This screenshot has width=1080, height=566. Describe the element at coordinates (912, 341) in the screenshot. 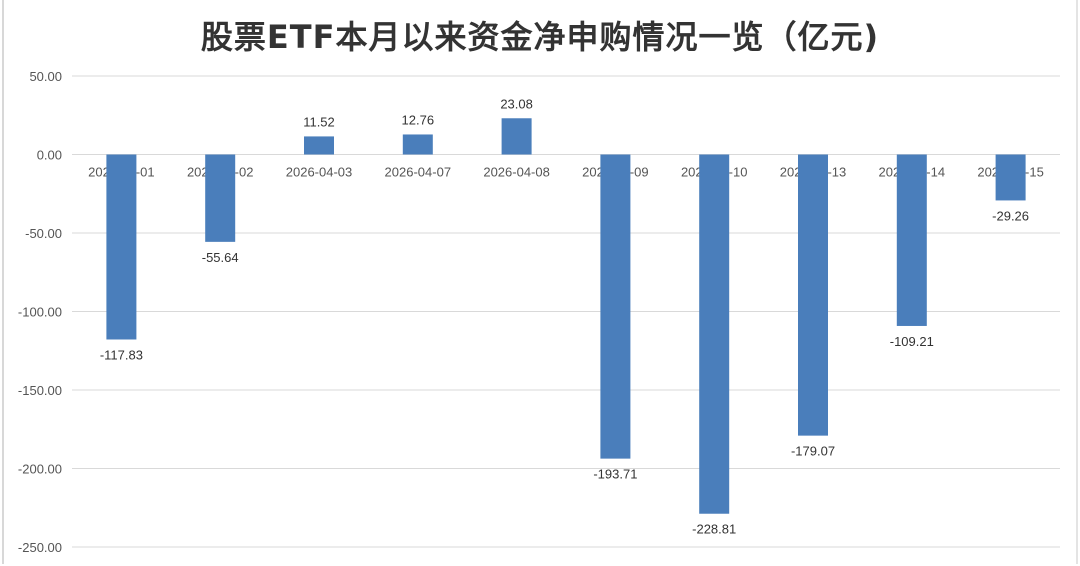

I see `data-label: -109.21` at that location.